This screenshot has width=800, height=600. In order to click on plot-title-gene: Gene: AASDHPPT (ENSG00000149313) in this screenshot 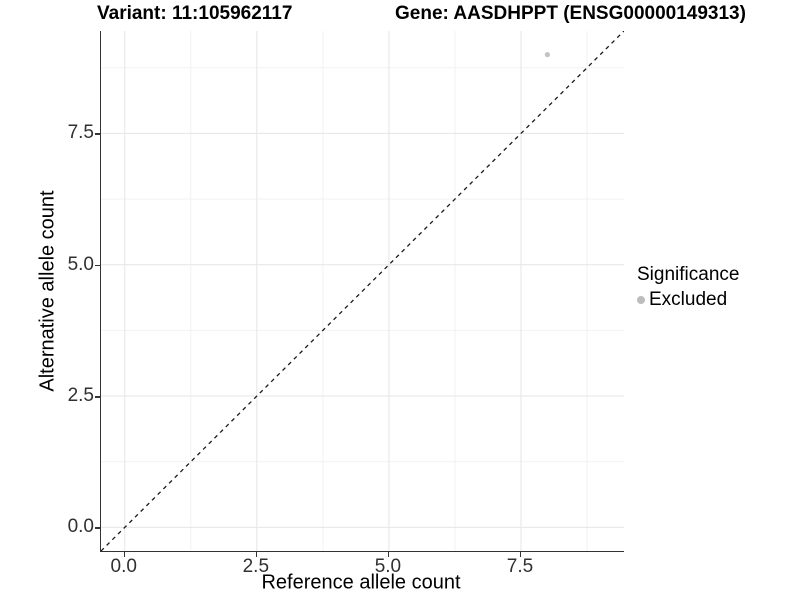, I will do `click(570, 13)`.